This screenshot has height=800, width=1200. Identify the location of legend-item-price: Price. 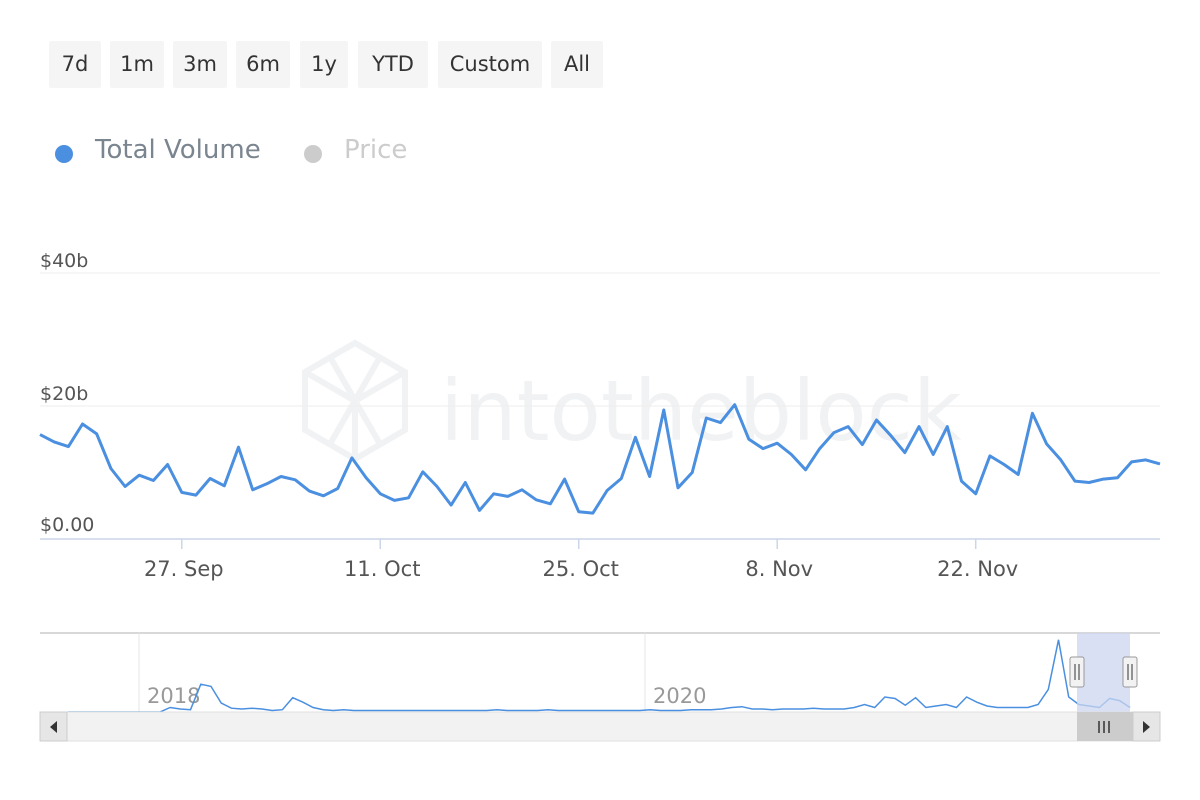
(359, 150).